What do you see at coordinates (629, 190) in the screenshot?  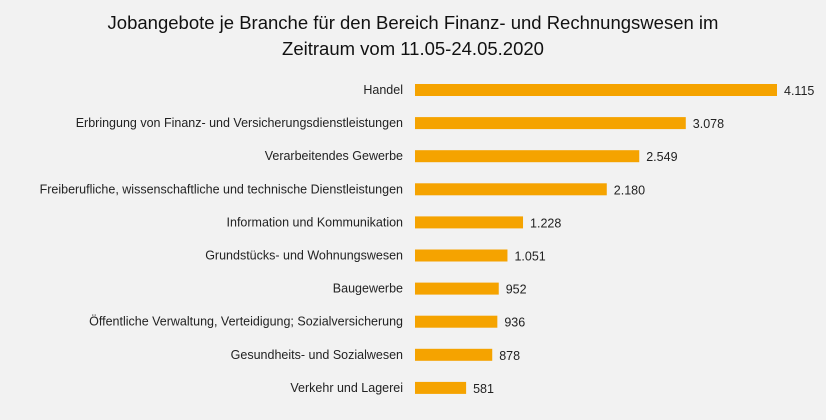 I see `value-label: 2.180` at bounding box center [629, 190].